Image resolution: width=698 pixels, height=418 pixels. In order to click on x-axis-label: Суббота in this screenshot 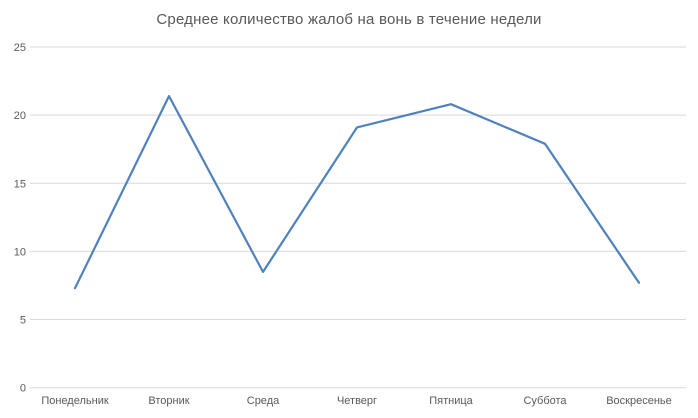, I will do `click(545, 401)`.